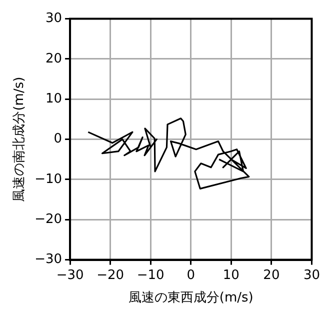 This screenshot has width=331, height=318. What do you see at coordinates (150, 275) in the screenshot?
I see `x-tick-label: −10` at bounding box center [150, 275].